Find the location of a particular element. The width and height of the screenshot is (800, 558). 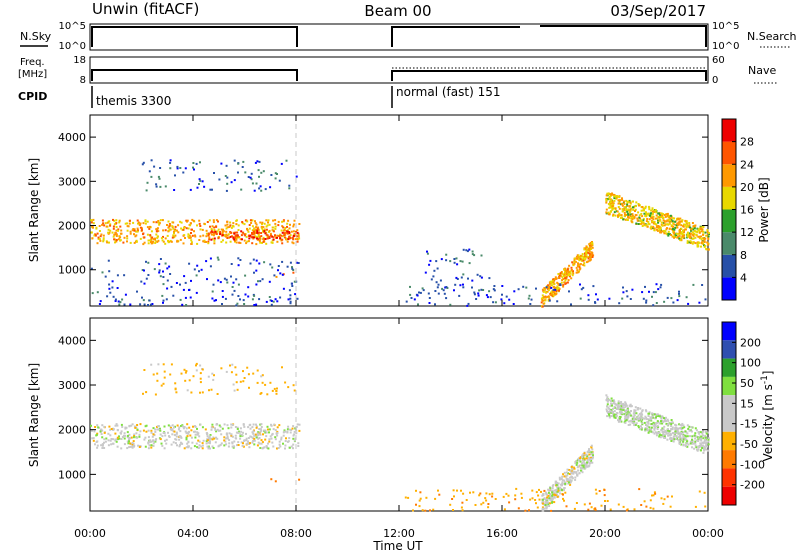

power-ylabel: Slant Range [km] is located at coordinates (34, 210).